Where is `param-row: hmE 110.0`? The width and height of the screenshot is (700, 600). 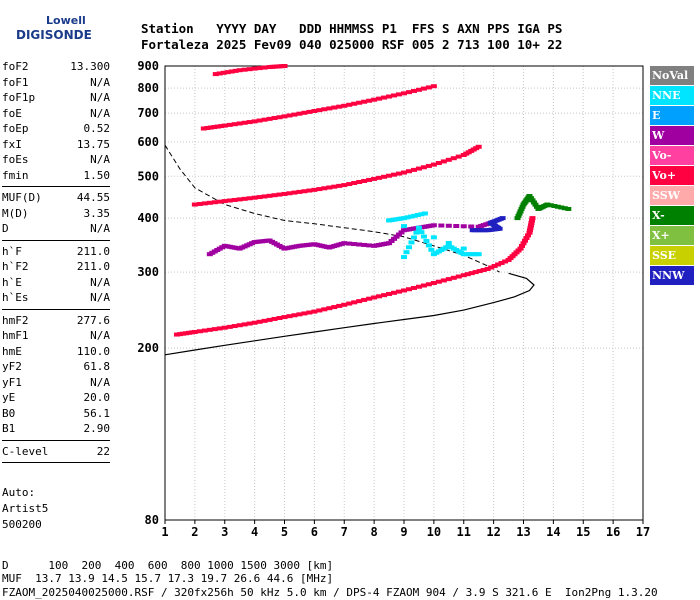 param-row: hmE 110.0 is located at coordinates (56, 352).